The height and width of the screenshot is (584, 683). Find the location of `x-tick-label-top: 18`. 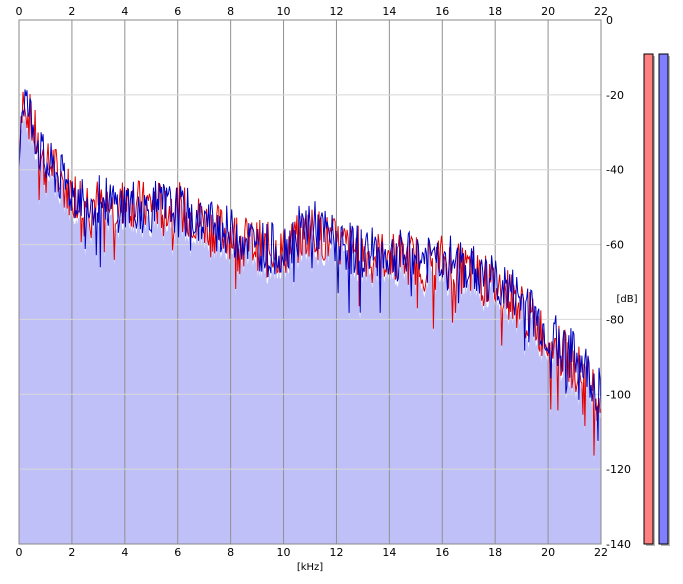

x-tick-label-top: 18 is located at coordinates (495, 11).